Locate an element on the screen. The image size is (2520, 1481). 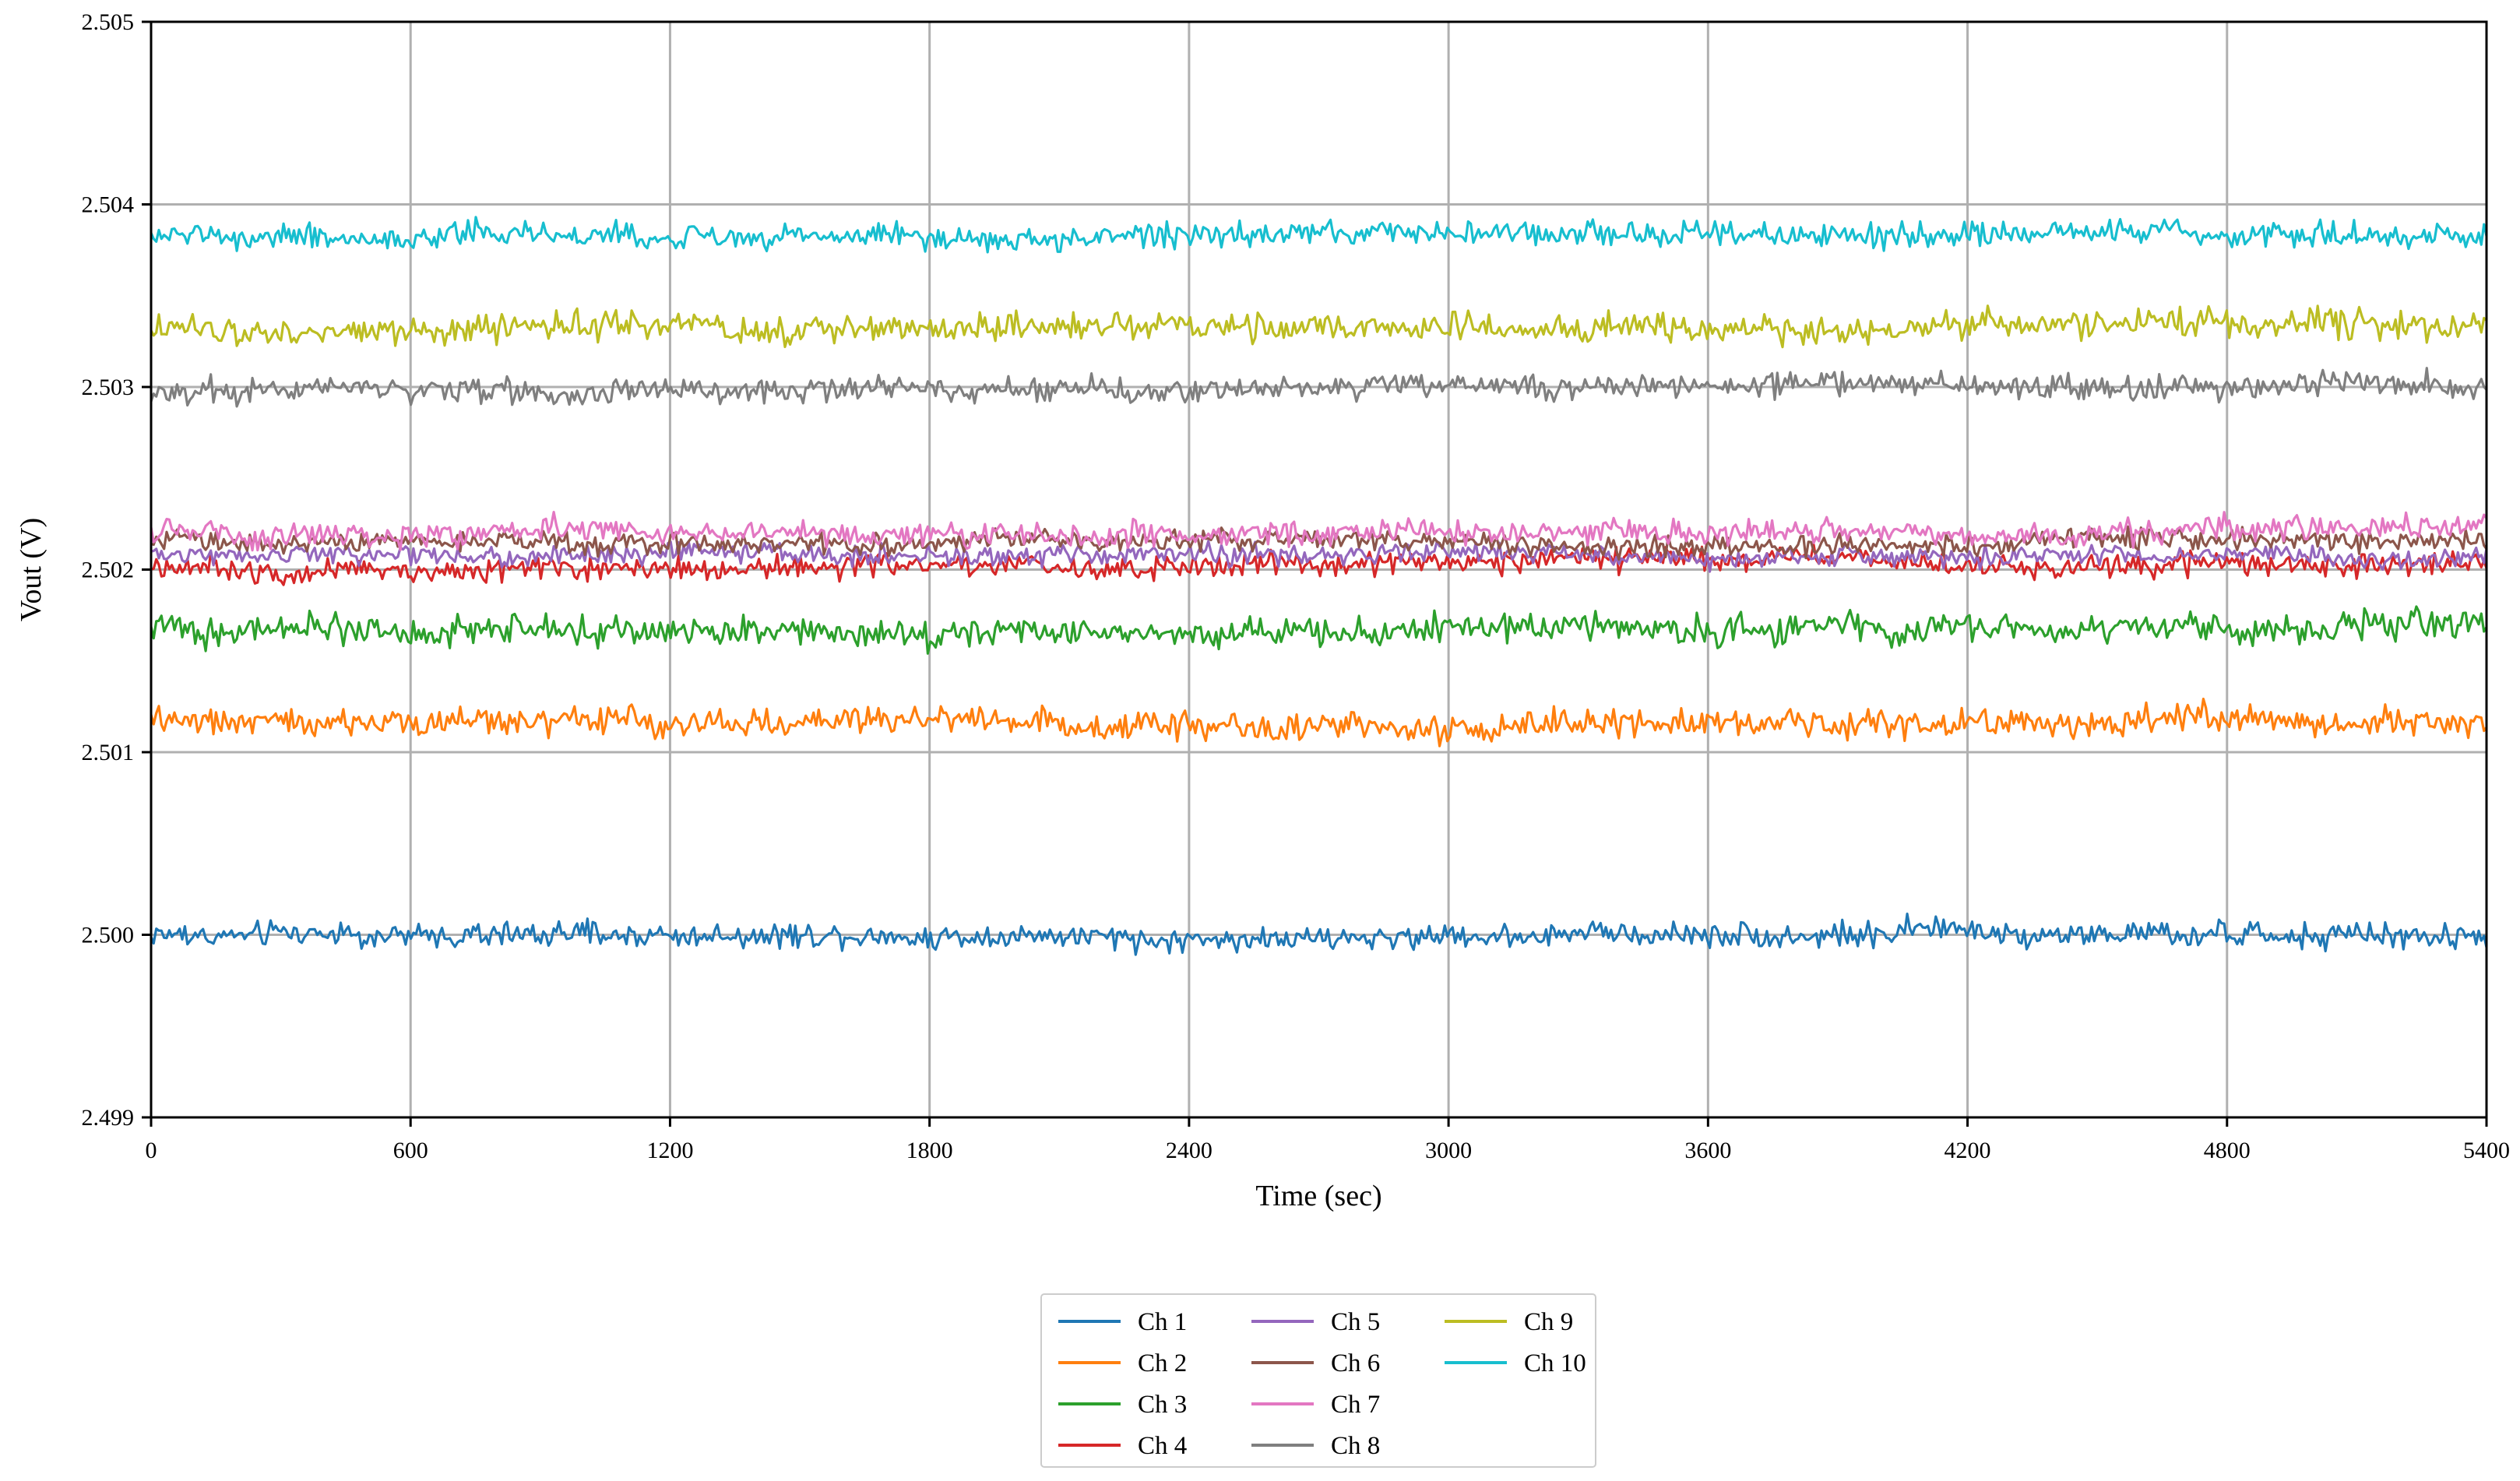
x-tick-label: 0 is located at coordinates (151, 1151).